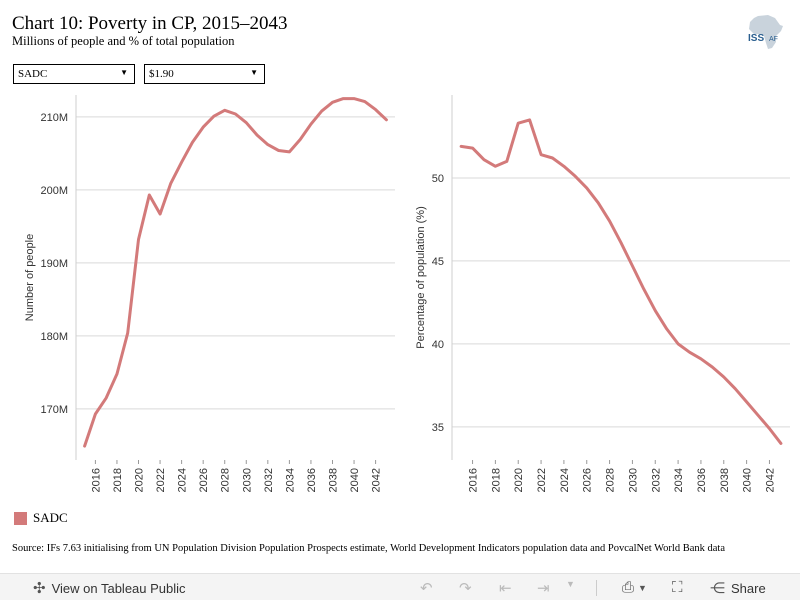  I want to click on y-tick-label: 170M, so click(54, 410).